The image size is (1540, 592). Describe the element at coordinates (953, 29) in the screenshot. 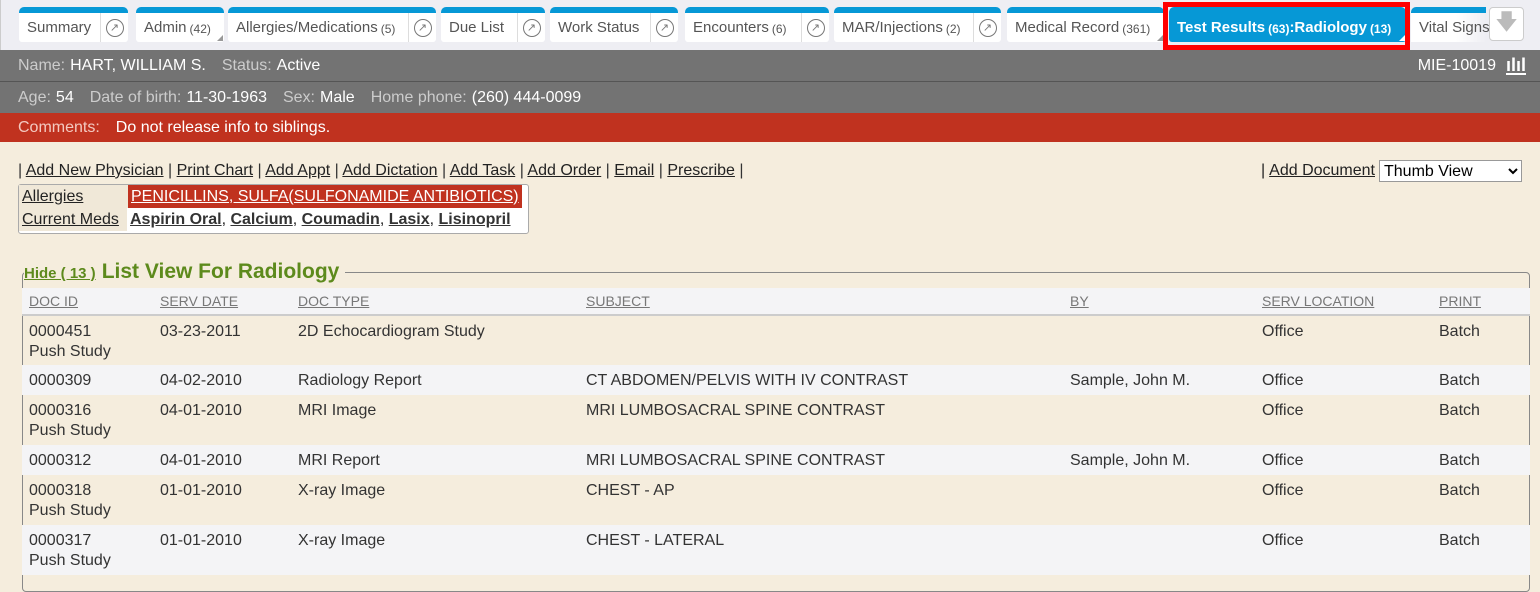

I see `tab-count: (2)` at that location.